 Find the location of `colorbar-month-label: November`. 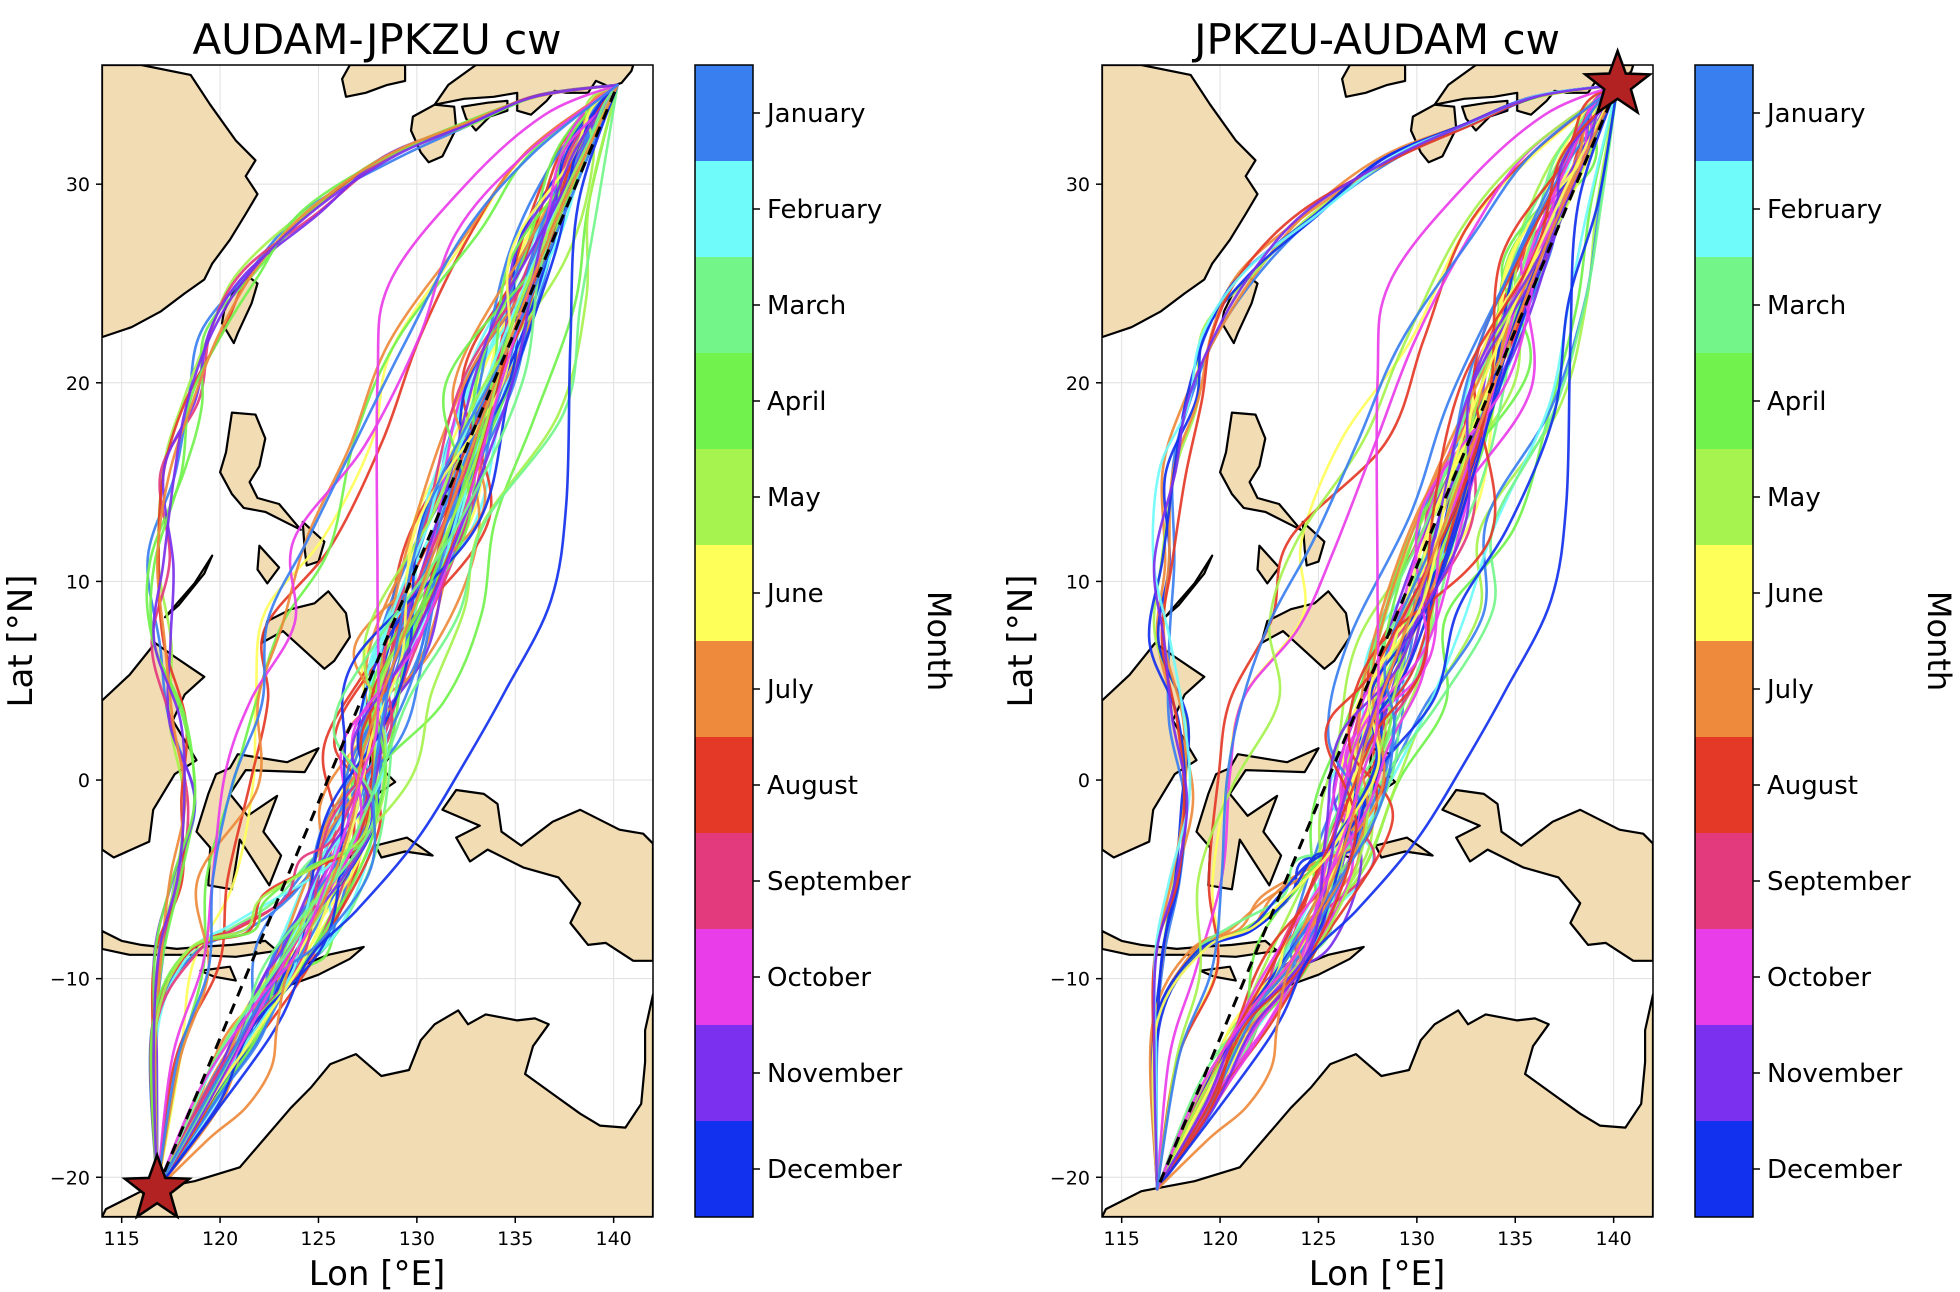

colorbar-month-label: November is located at coordinates (1835, 1074).